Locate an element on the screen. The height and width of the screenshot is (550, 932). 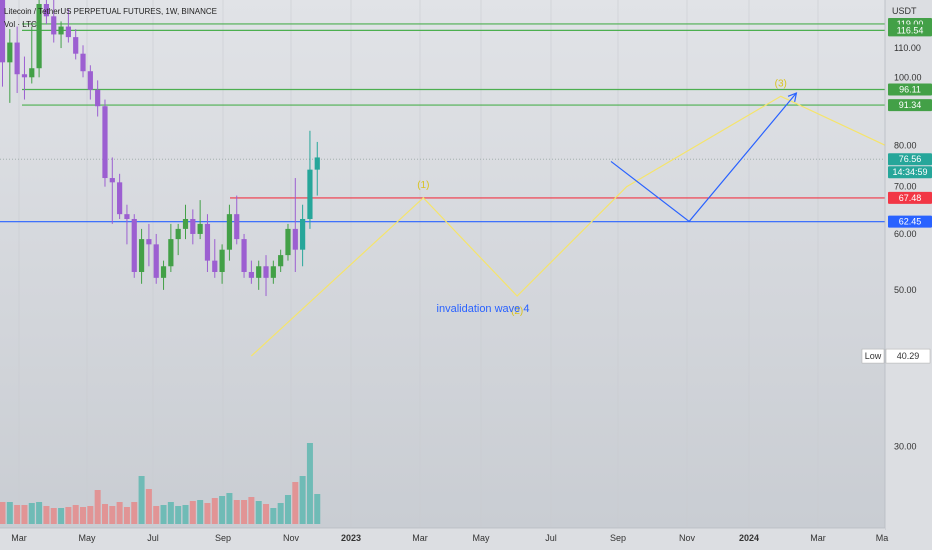
alternate-path is located at coordinates (703, 157).